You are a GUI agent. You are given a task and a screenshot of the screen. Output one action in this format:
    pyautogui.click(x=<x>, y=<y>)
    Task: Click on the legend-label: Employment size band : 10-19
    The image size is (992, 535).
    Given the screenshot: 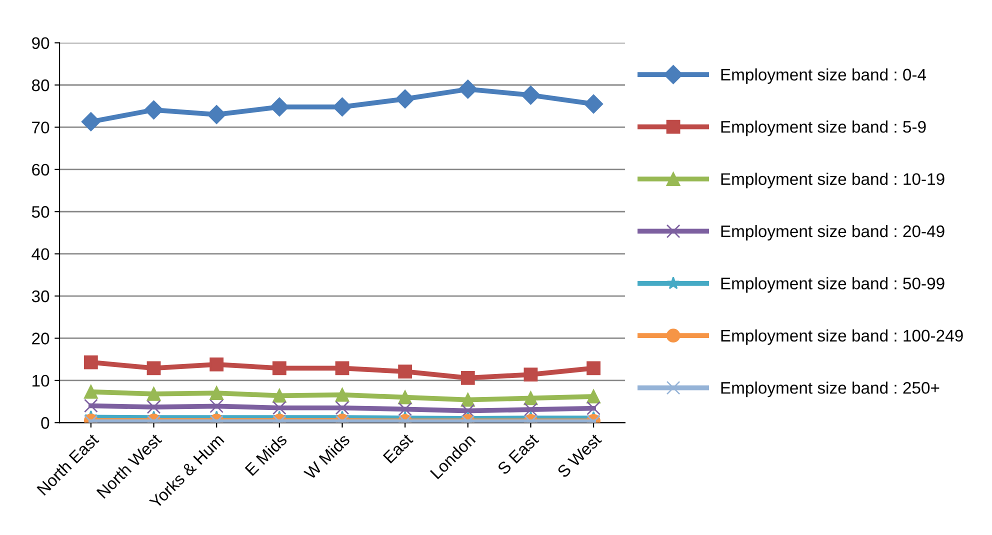 What is the action you would take?
    pyautogui.click(x=832, y=180)
    